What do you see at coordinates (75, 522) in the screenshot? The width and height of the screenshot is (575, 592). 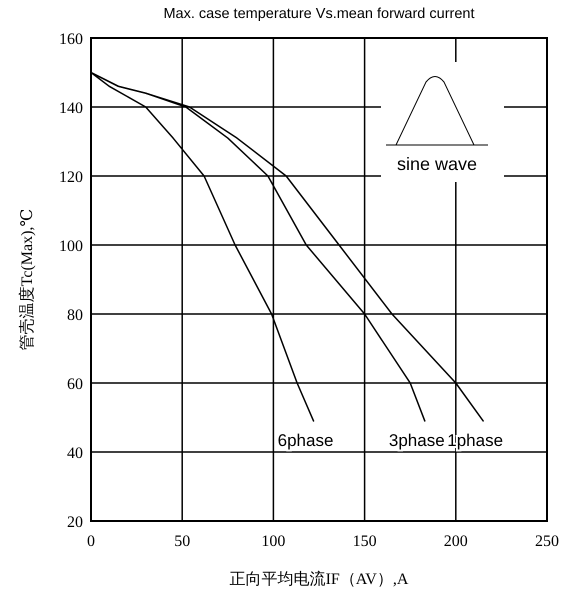 I see `y-tick-label: 20` at bounding box center [75, 522].